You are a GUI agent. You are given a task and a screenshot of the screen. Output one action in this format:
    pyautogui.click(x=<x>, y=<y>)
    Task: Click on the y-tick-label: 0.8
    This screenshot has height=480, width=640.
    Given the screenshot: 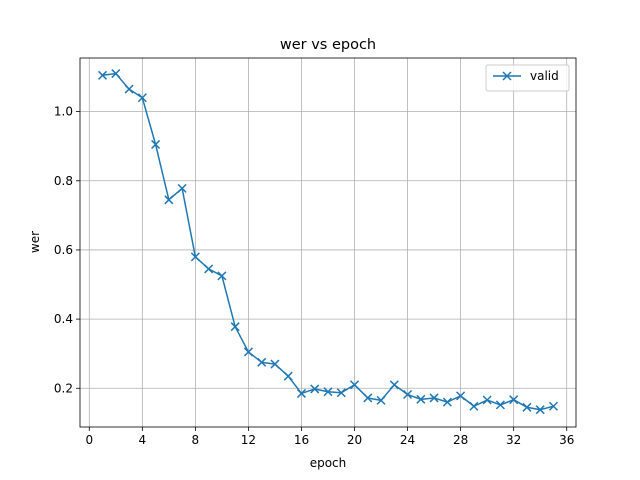 What is the action you would take?
    pyautogui.click(x=63, y=181)
    